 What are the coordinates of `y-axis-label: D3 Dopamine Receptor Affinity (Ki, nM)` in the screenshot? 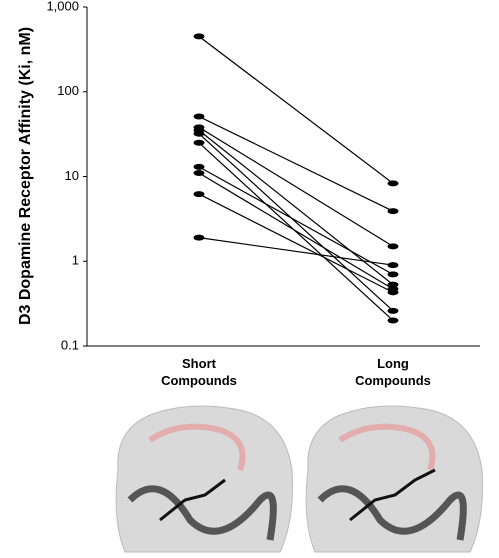 It's located at (25, 176).